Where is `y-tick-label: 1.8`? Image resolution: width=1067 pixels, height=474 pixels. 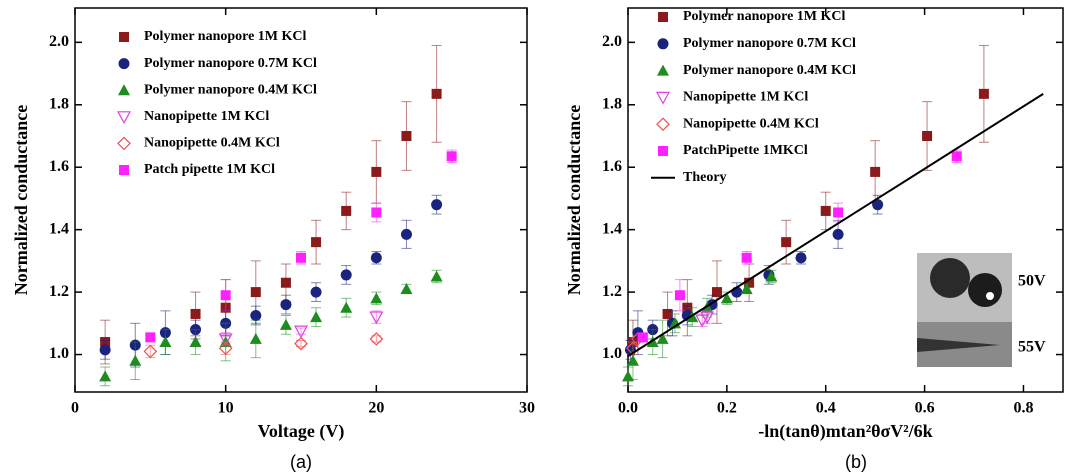
y-tick-label: 1.8 is located at coordinates (59, 103).